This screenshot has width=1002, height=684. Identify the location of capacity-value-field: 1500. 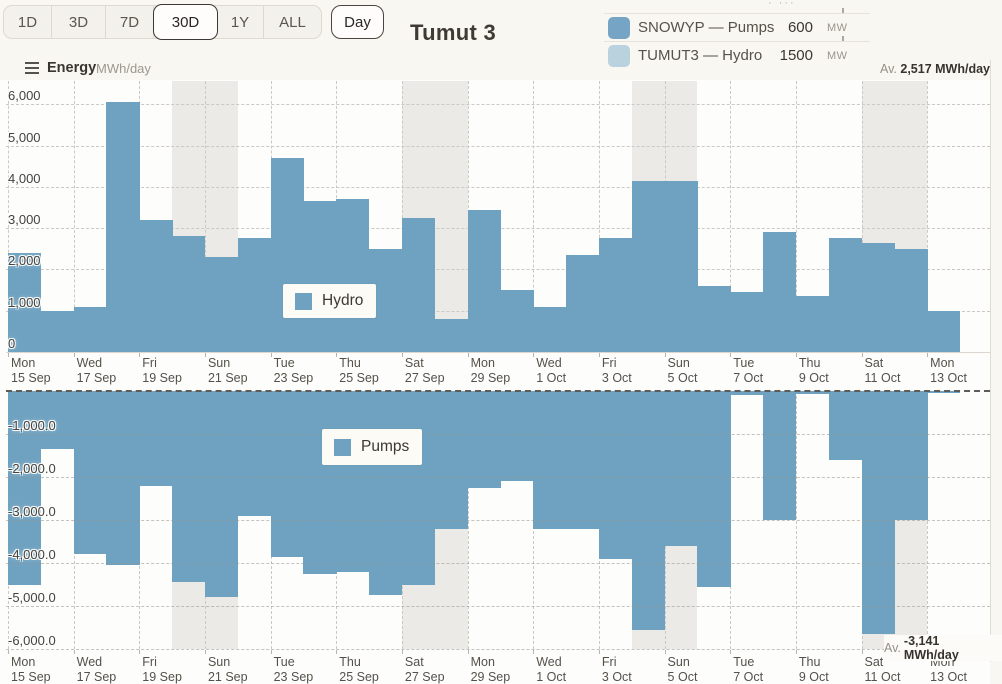
(796, 55).